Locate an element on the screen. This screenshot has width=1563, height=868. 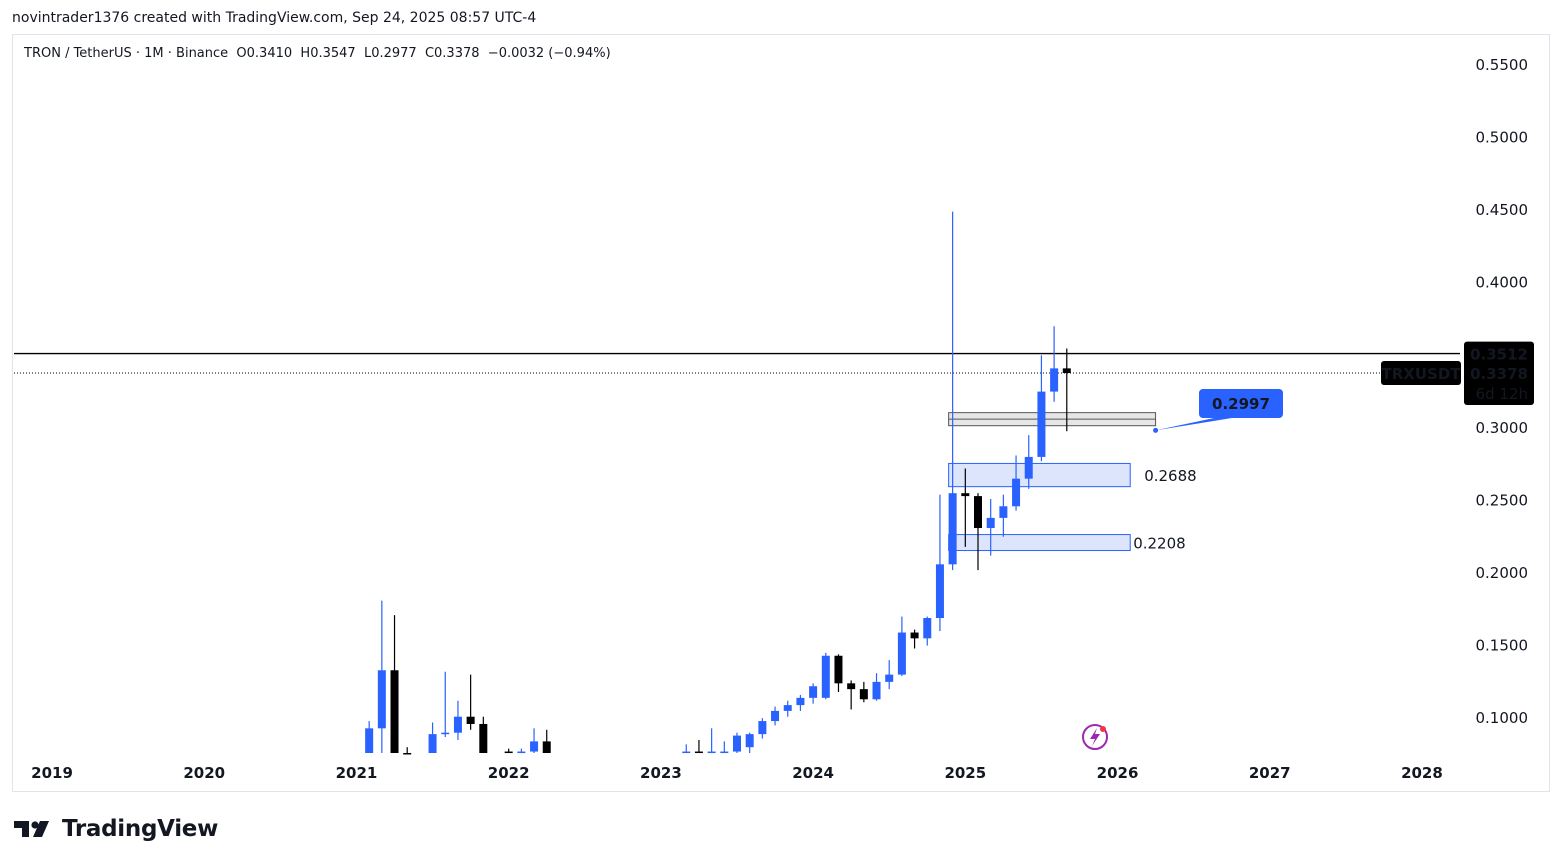
time-tick-label: 2020 is located at coordinates (204, 773).